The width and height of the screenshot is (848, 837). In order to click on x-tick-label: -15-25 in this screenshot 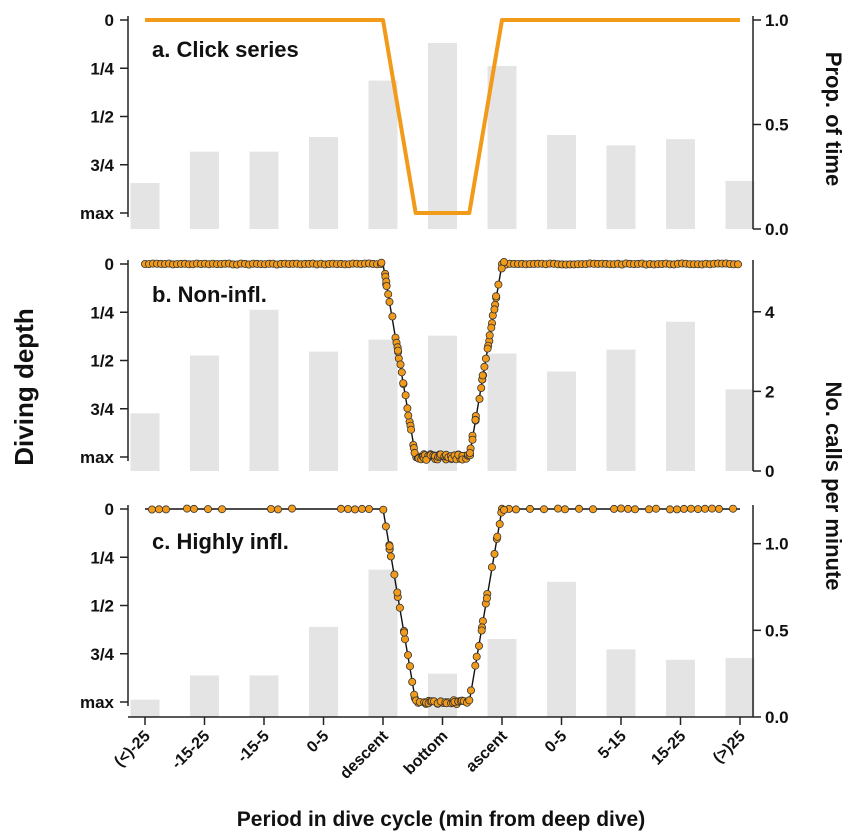, I will do `click(191, 750)`.